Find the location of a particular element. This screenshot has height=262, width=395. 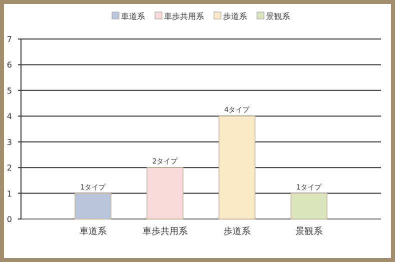

y-tick-label: 7 is located at coordinates (9, 39).